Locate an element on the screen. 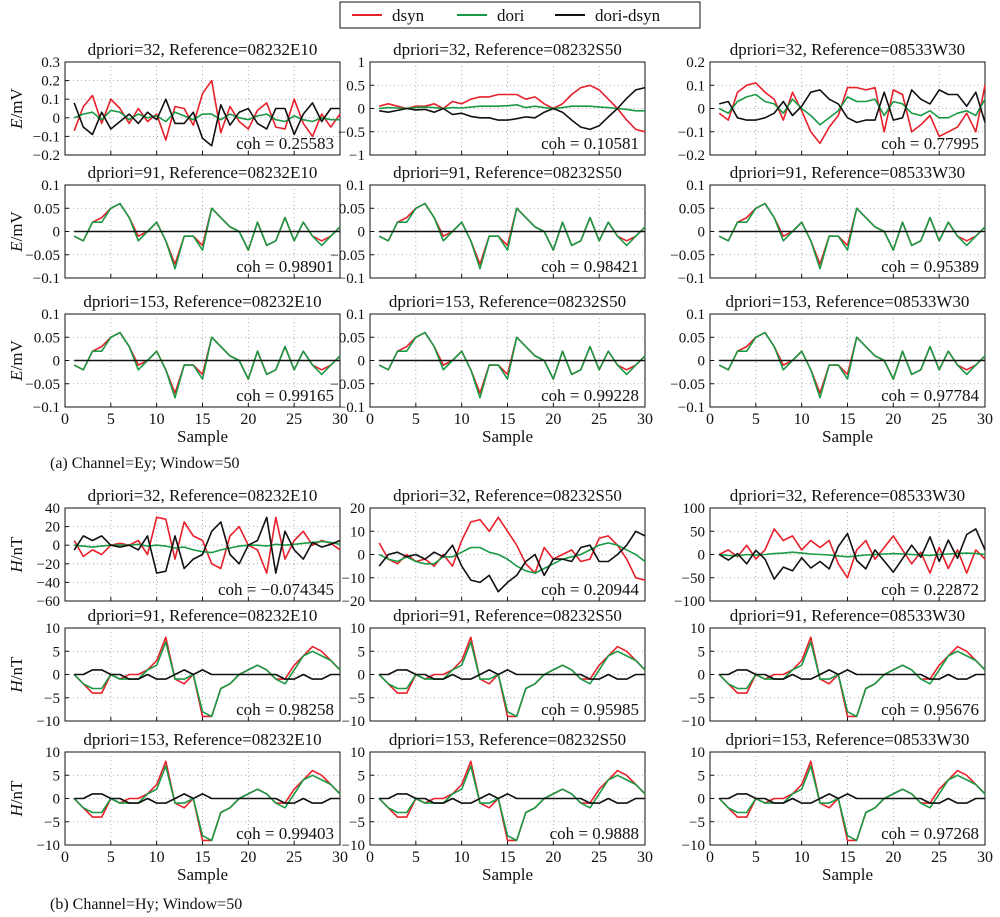 The image size is (1000, 917). coh-annotation: coh = 0.98421 is located at coordinates (590, 266).